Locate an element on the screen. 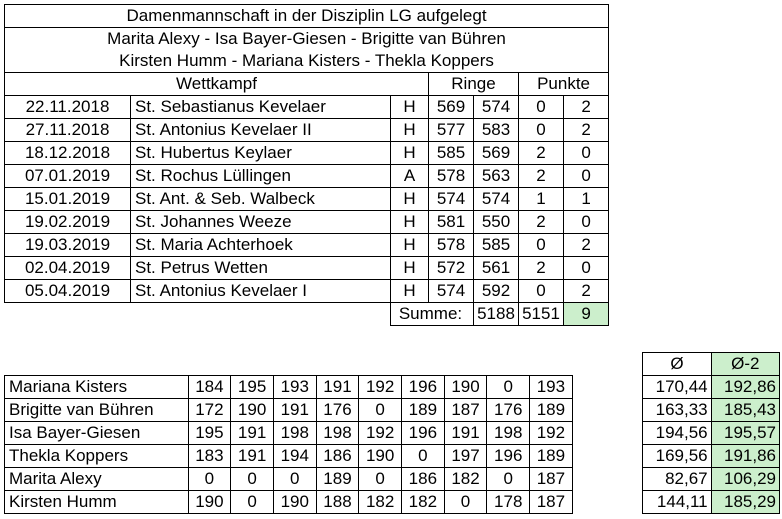 This screenshot has height=519, width=782. match-date: 07.01.2019 is located at coordinates (67, 176).